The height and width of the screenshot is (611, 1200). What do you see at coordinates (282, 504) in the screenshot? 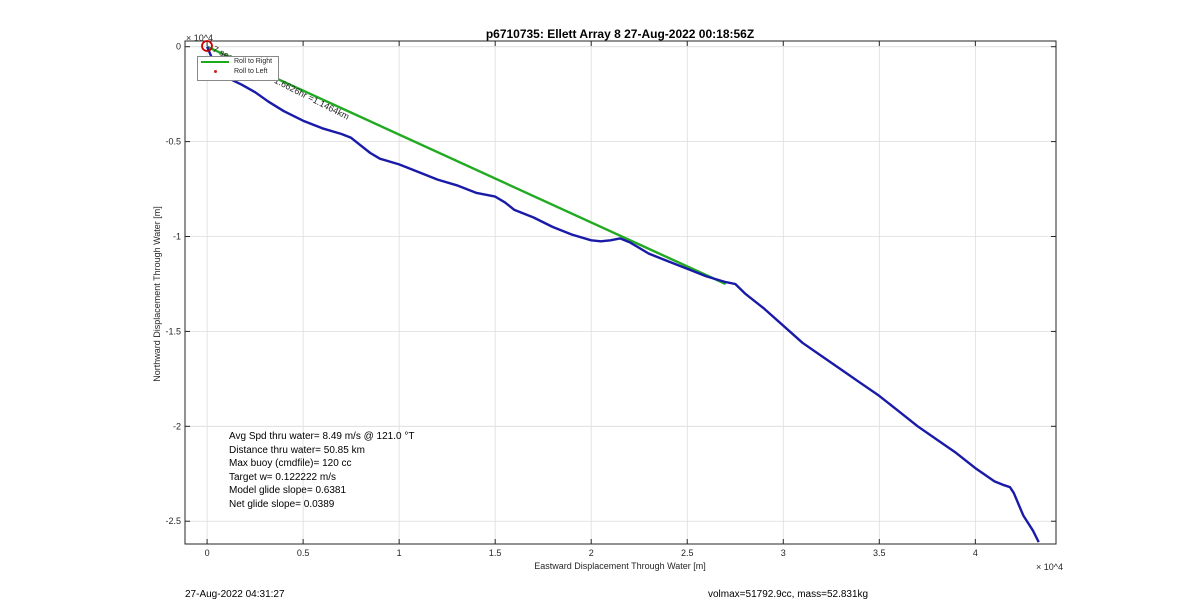
I see `stat-net-glide: Net glide slope= 0.0389` at bounding box center [282, 504].